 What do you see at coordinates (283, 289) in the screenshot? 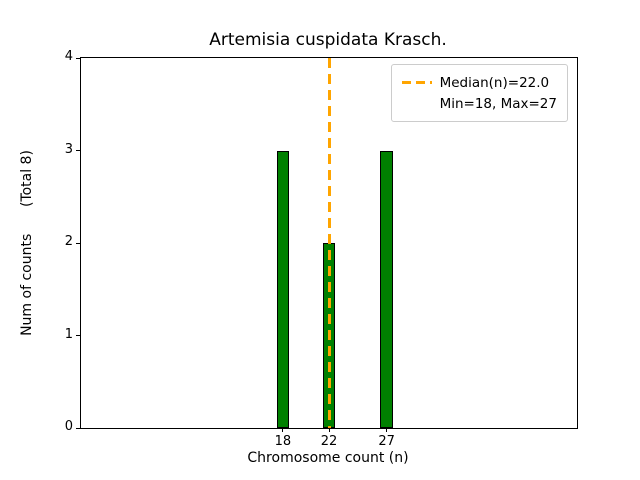
I see `bar-n18` at bounding box center [283, 289].